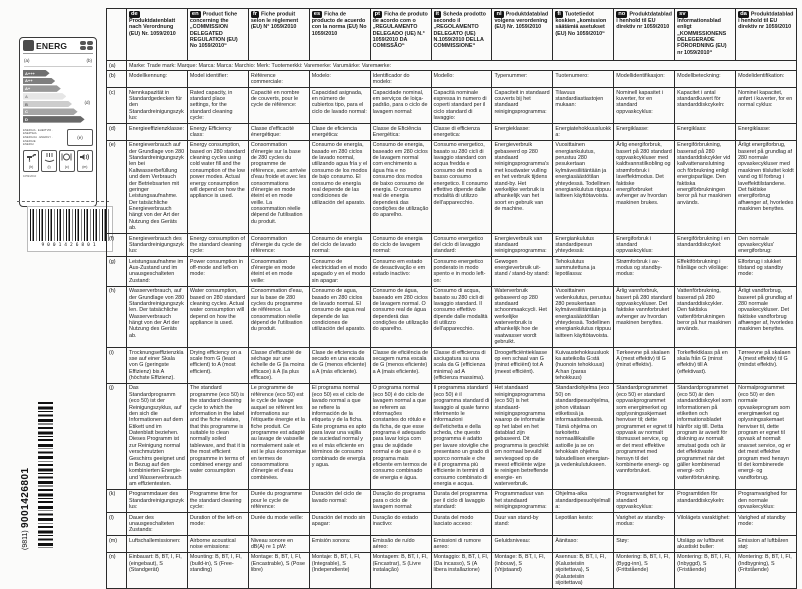 Image resolution: width=802 pixels, height=589 pixels. Describe the element at coordinates (89, 60) in the screenshot. I see `model-marker: (b)` at that location.